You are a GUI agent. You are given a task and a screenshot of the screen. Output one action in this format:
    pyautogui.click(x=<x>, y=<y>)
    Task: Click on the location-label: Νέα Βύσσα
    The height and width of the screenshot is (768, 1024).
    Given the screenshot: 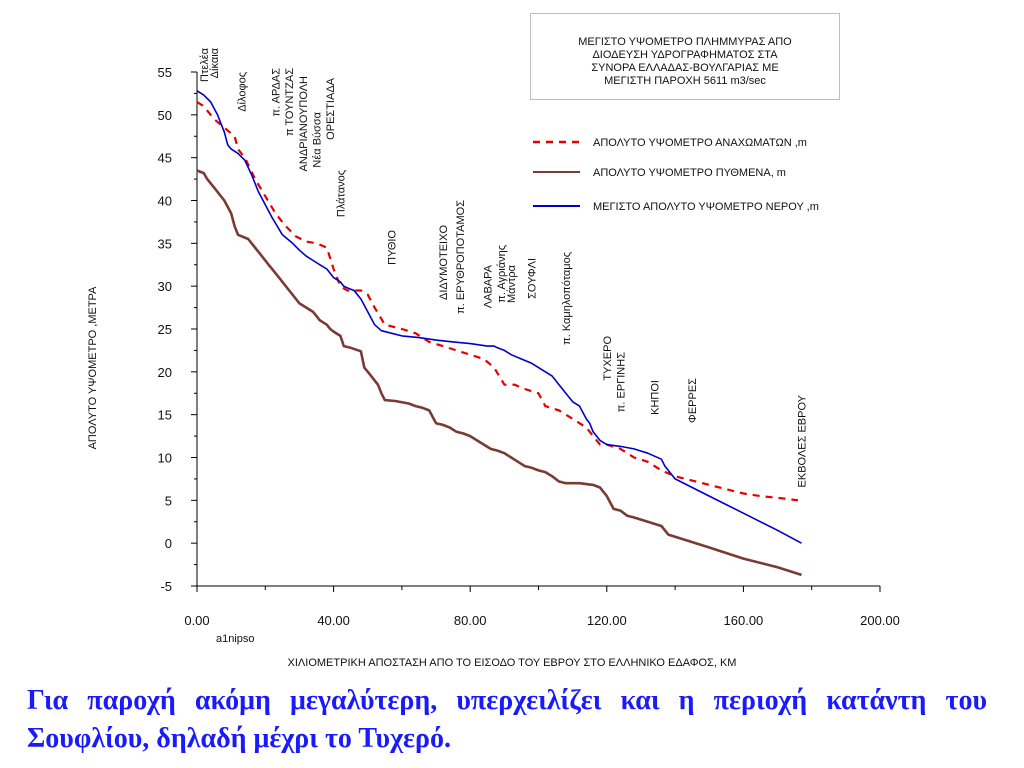 What is the action you would take?
    pyautogui.click(x=318, y=139)
    